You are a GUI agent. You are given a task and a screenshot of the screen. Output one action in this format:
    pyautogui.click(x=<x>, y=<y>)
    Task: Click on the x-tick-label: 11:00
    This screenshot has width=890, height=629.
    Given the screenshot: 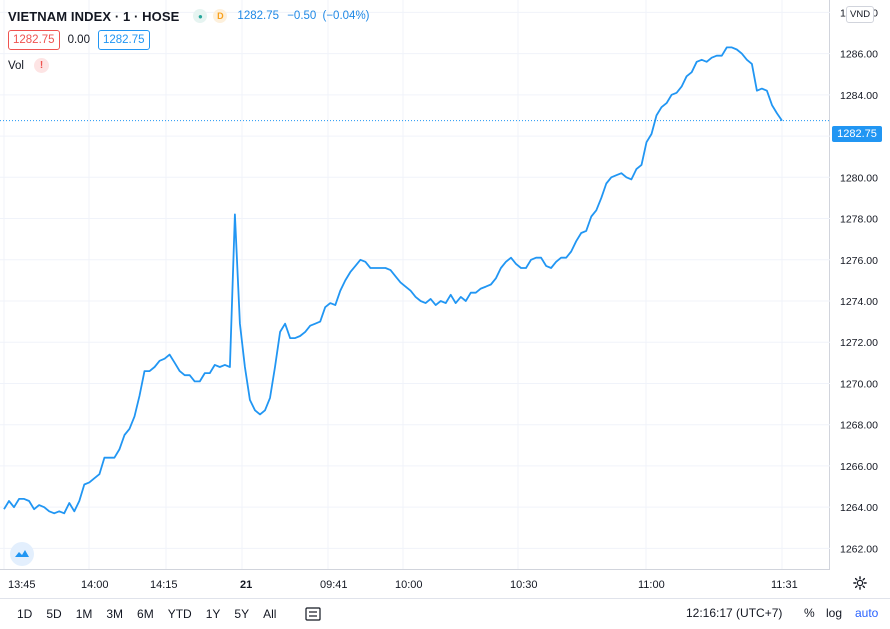 What is the action you would take?
    pyautogui.click(x=651, y=585)
    